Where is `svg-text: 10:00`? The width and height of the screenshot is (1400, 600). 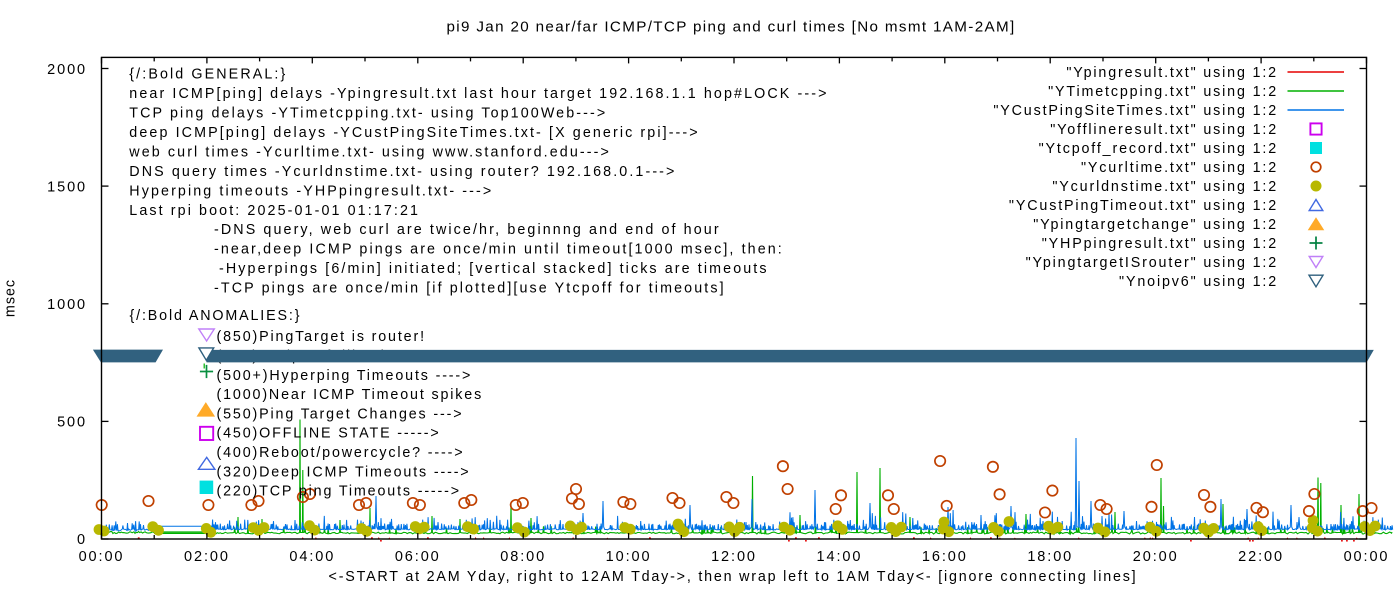 svg-text: 10:00 is located at coordinates (629, 557).